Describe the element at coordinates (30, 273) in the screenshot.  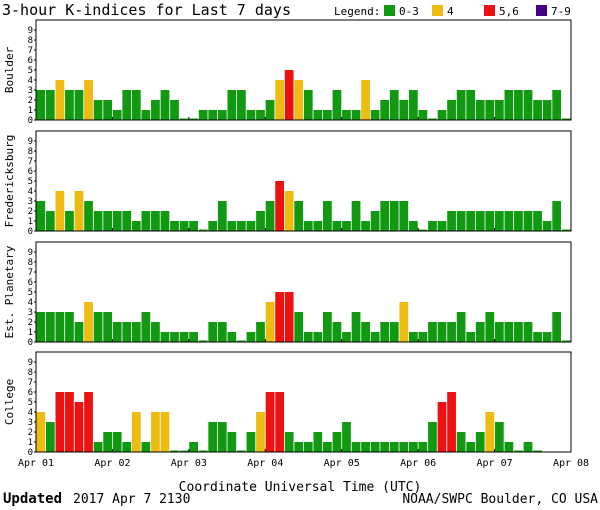
I see `y-tick-label: 7` at that location.